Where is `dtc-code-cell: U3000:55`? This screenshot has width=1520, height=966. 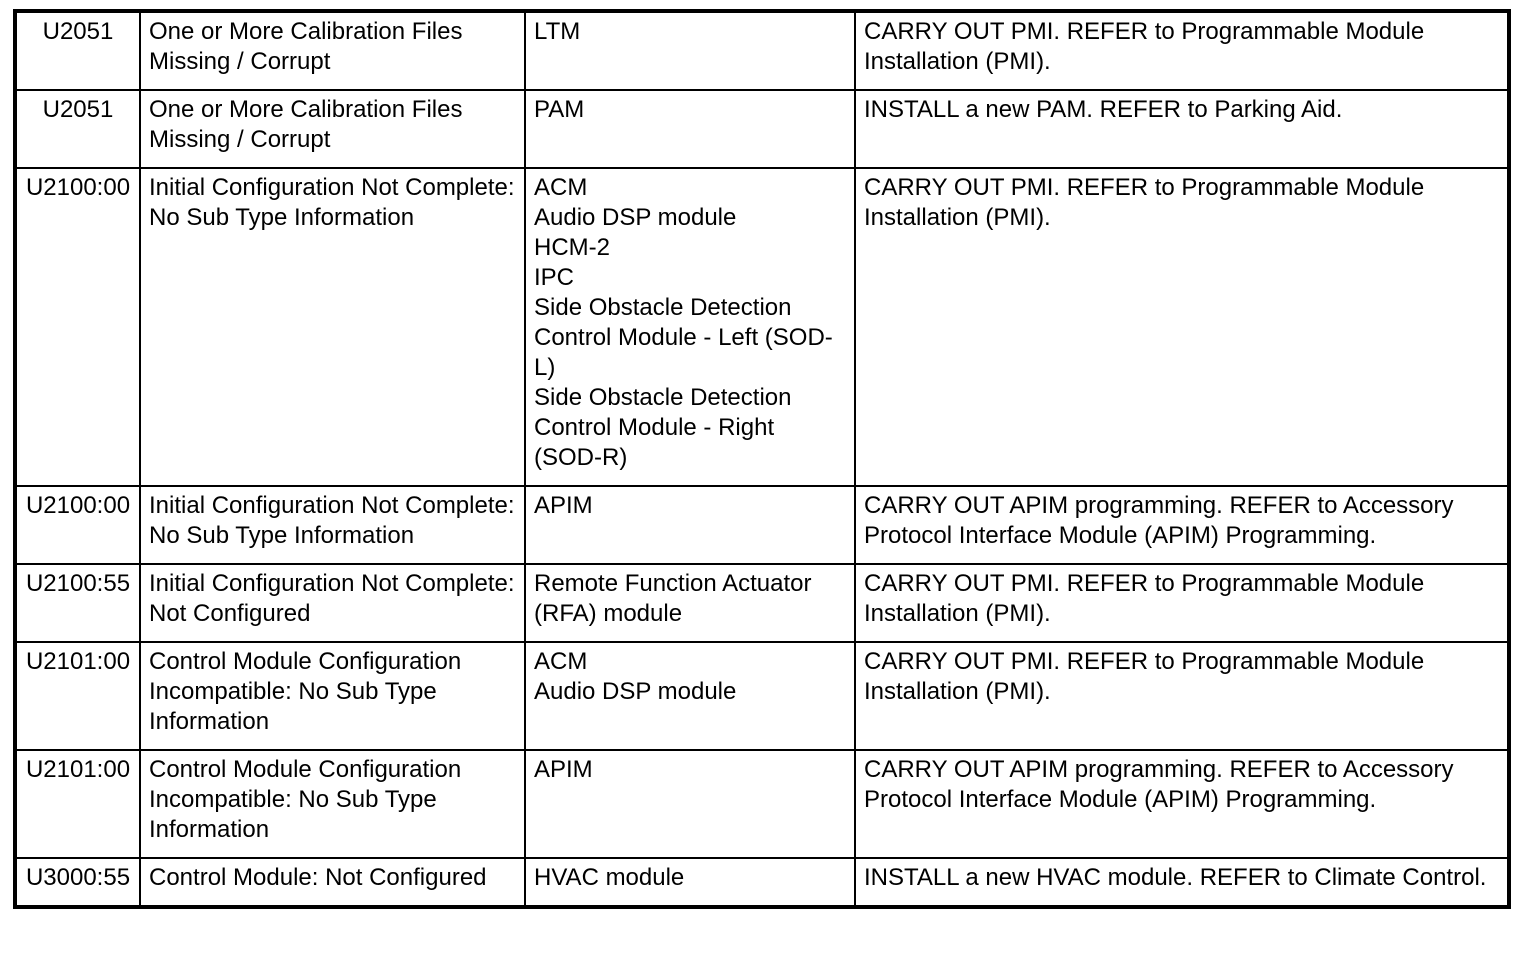
dtc-code-cell: U3000:55 is located at coordinates (77, 882).